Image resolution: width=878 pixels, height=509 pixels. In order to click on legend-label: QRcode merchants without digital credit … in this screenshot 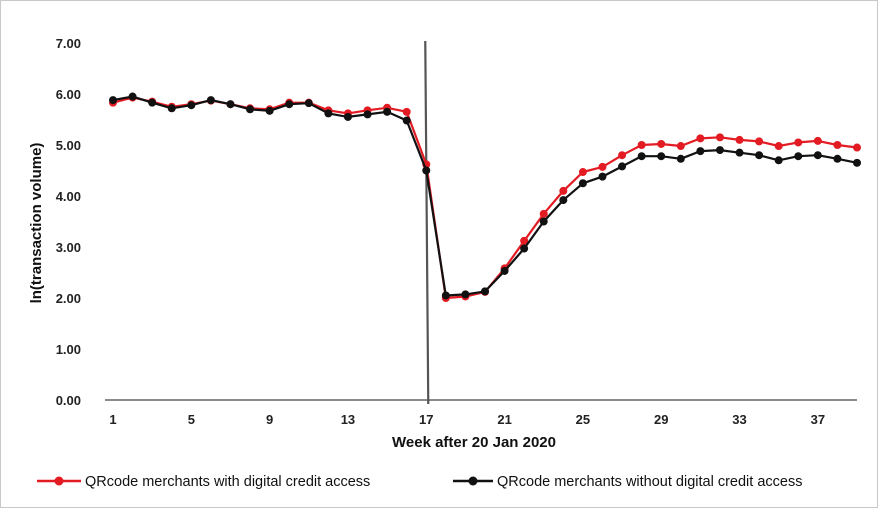, I will do `click(649, 482)`.